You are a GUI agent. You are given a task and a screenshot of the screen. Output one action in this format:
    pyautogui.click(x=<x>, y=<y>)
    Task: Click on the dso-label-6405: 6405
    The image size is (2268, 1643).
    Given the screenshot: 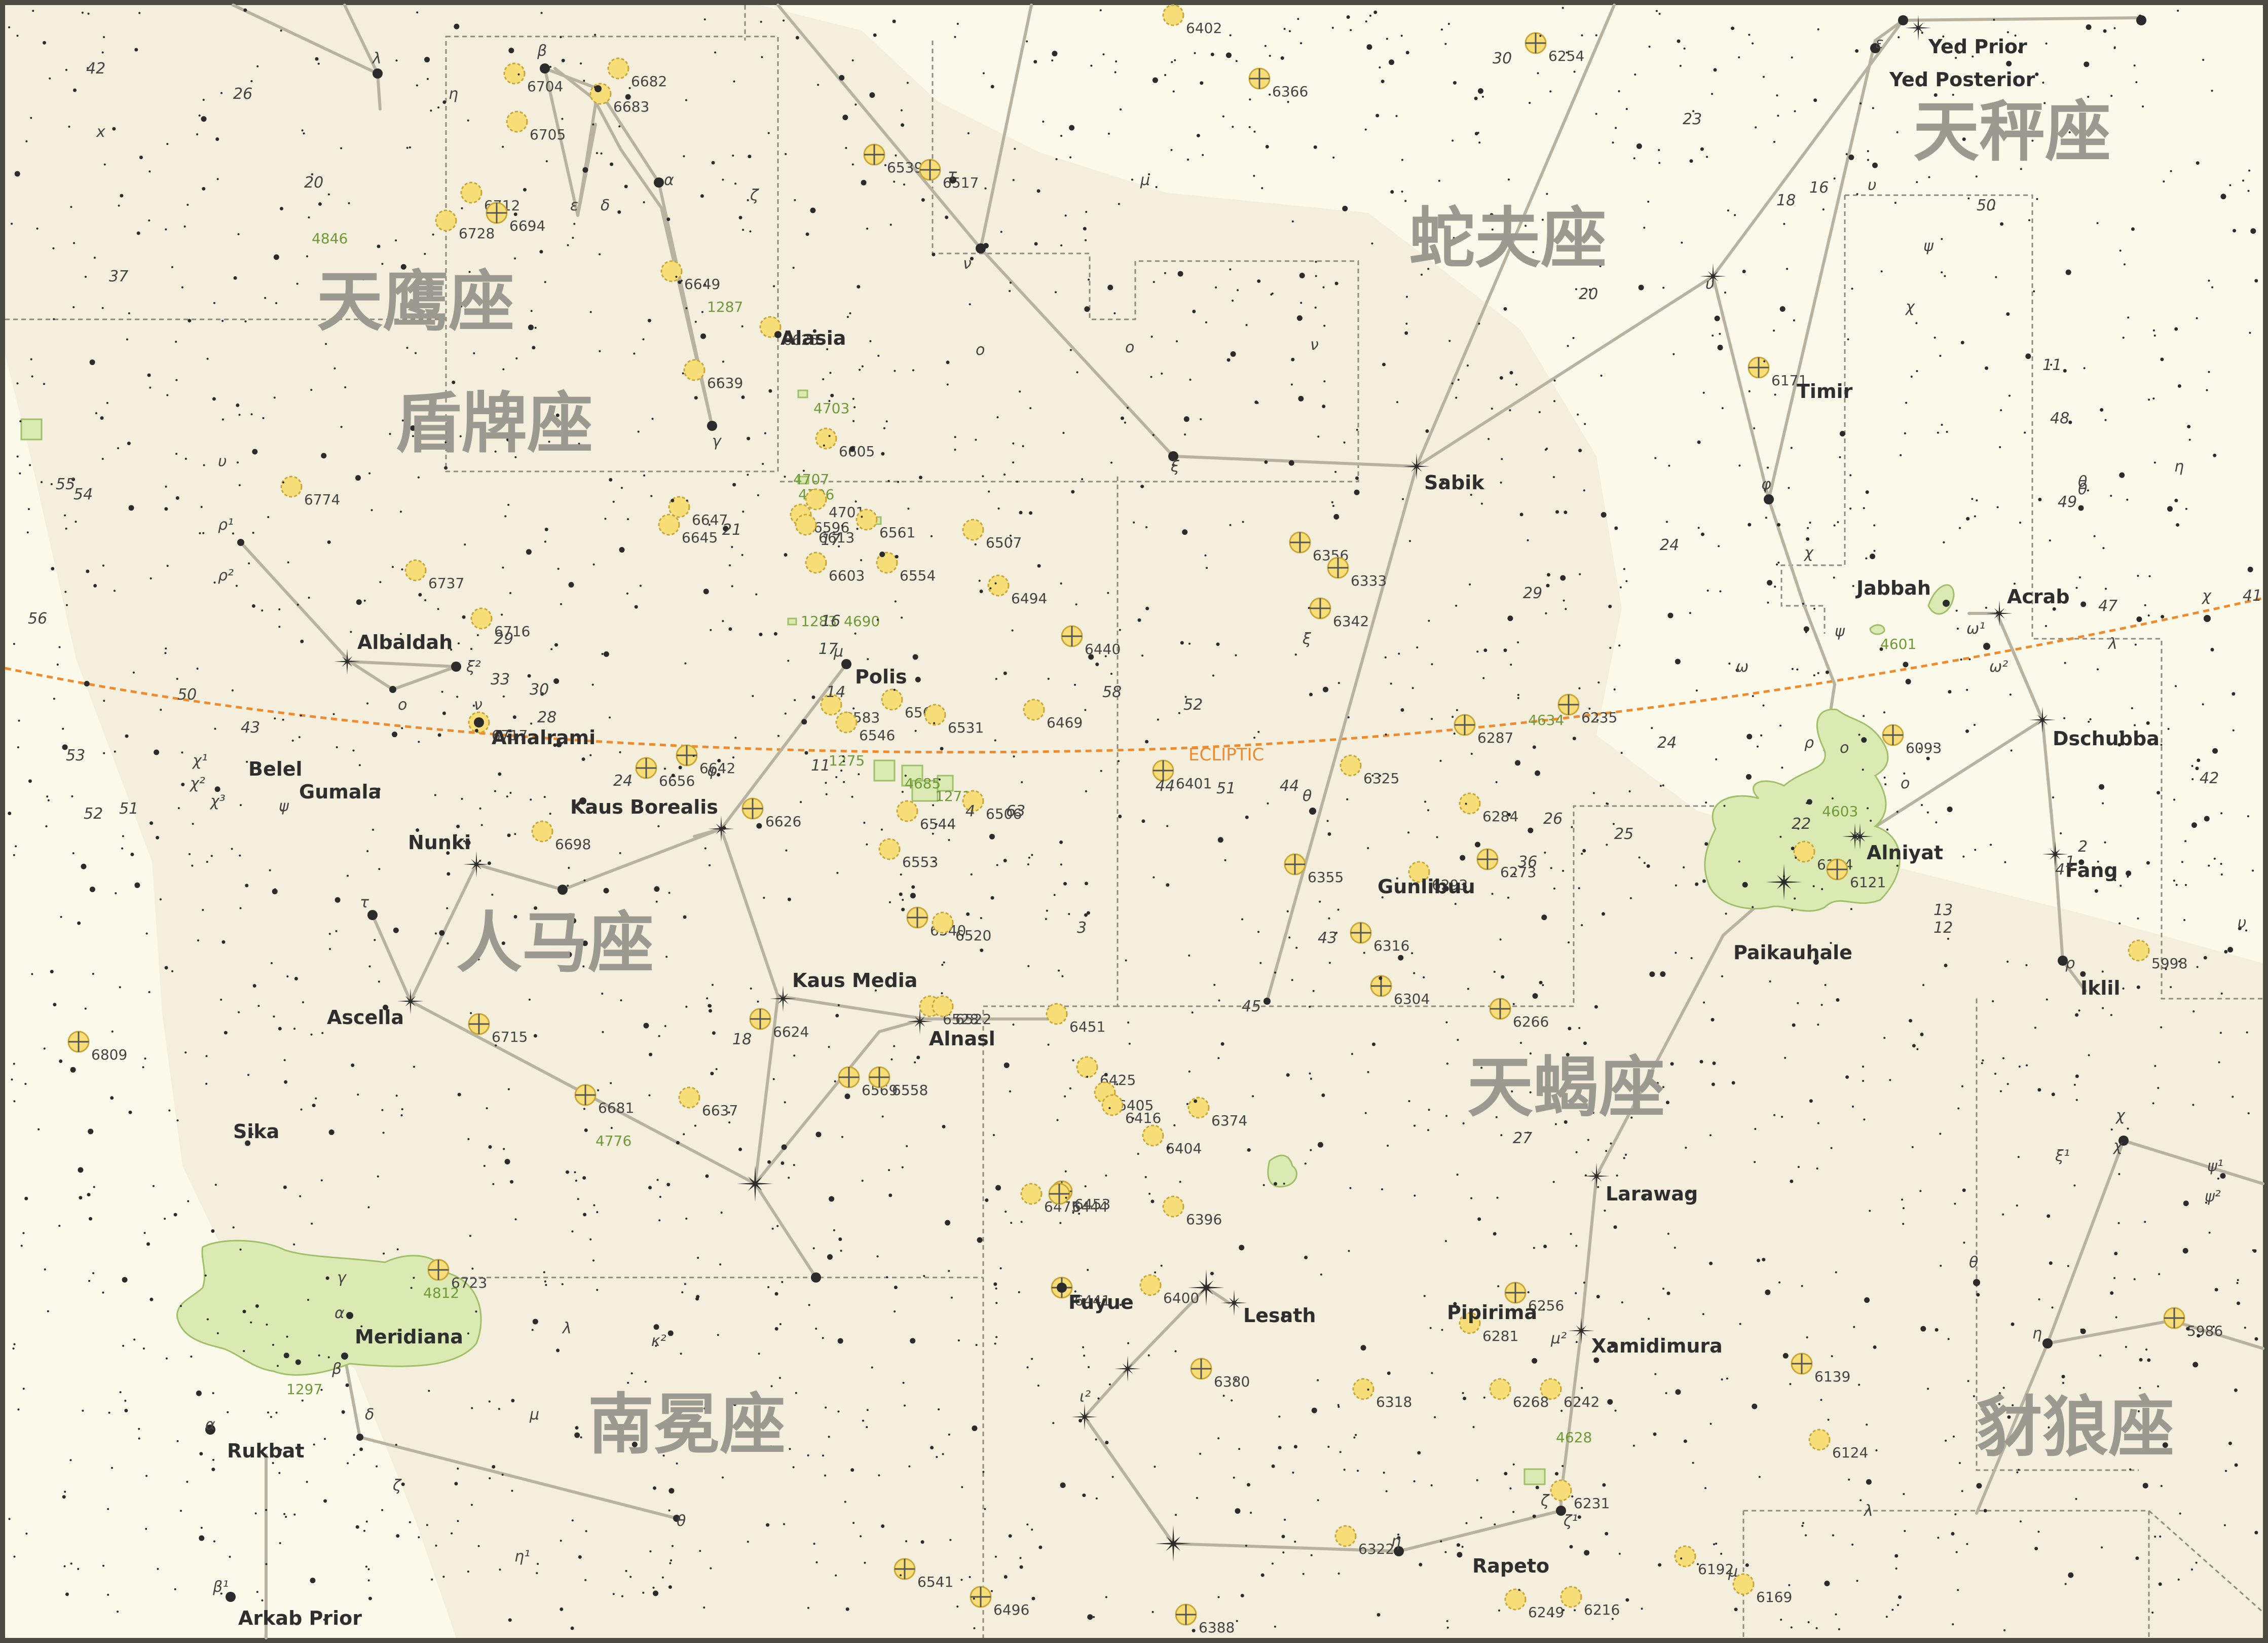 What is the action you would take?
    pyautogui.click(x=1136, y=1105)
    